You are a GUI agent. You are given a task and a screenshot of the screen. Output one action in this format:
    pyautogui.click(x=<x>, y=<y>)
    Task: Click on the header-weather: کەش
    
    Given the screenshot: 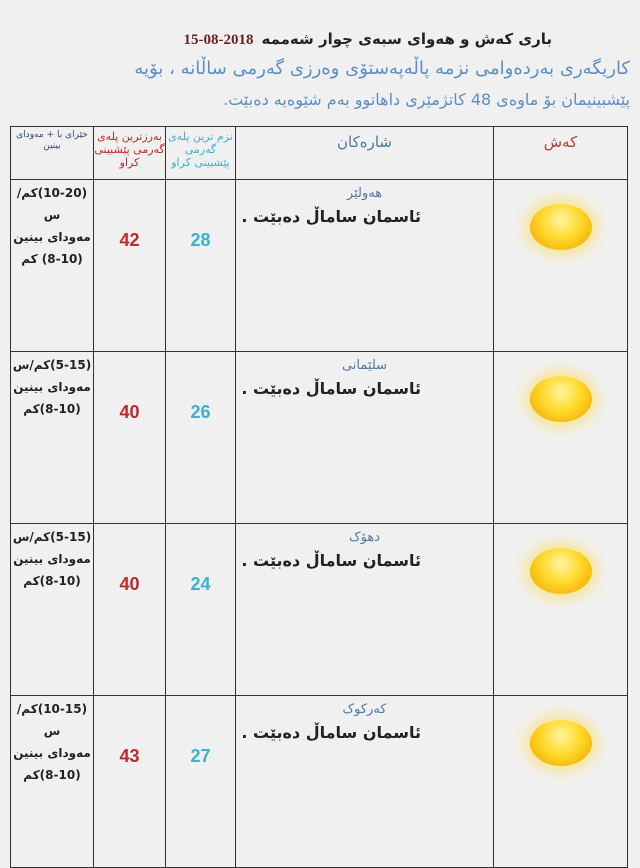 What is the action you would take?
    pyautogui.click(x=560, y=153)
    